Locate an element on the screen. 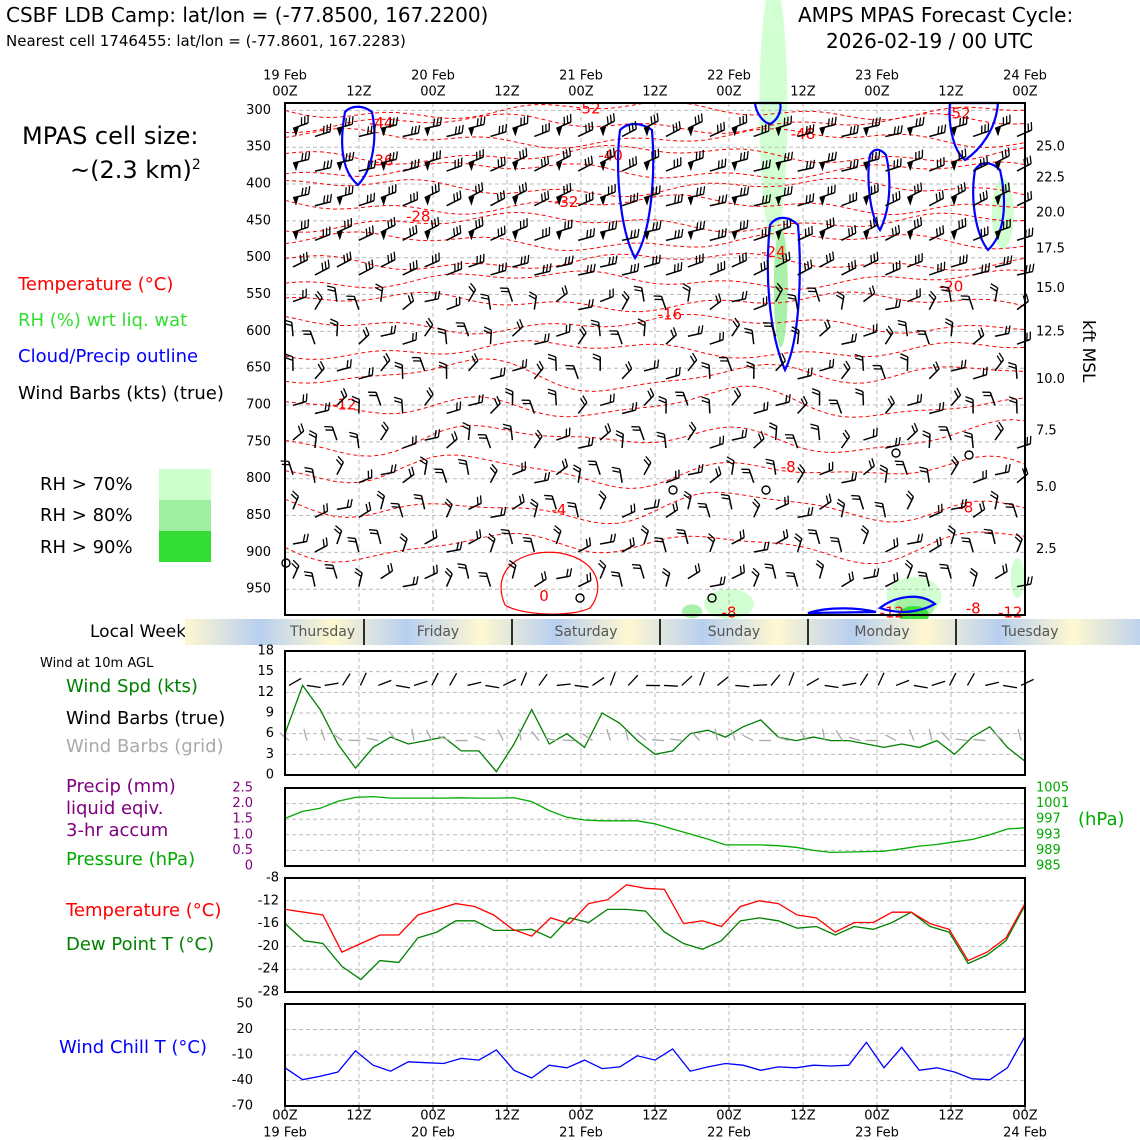 The height and width of the screenshot is (1140, 1140). bottom-time-label: 00Z is located at coordinates (729, 1116).